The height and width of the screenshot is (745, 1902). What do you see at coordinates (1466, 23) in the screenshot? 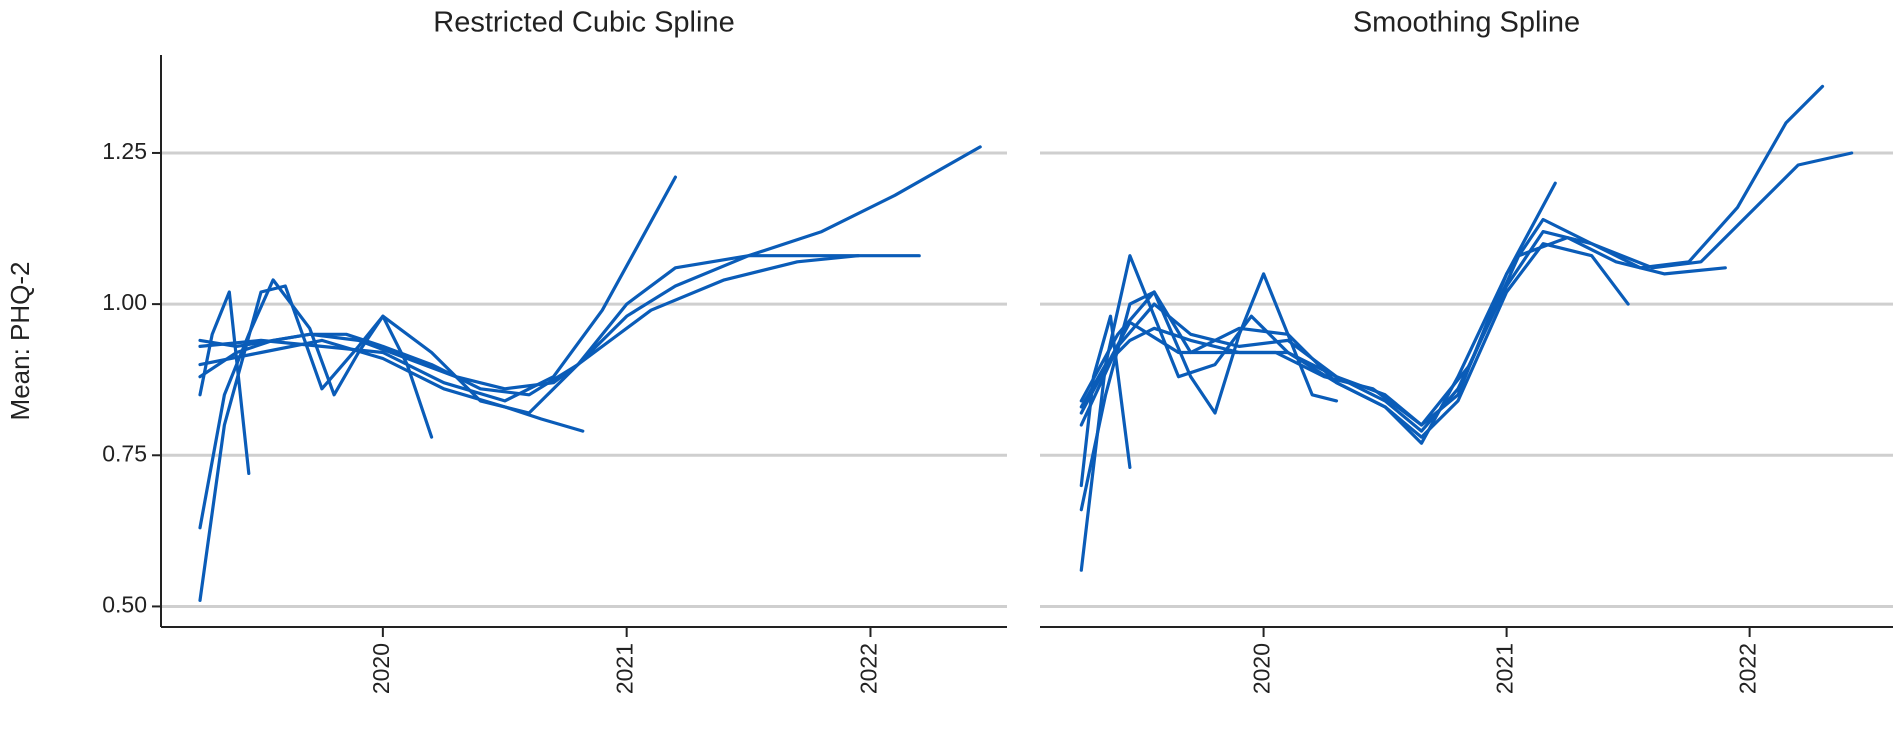
I see `panel-title: Smoothing Spline` at bounding box center [1466, 23].